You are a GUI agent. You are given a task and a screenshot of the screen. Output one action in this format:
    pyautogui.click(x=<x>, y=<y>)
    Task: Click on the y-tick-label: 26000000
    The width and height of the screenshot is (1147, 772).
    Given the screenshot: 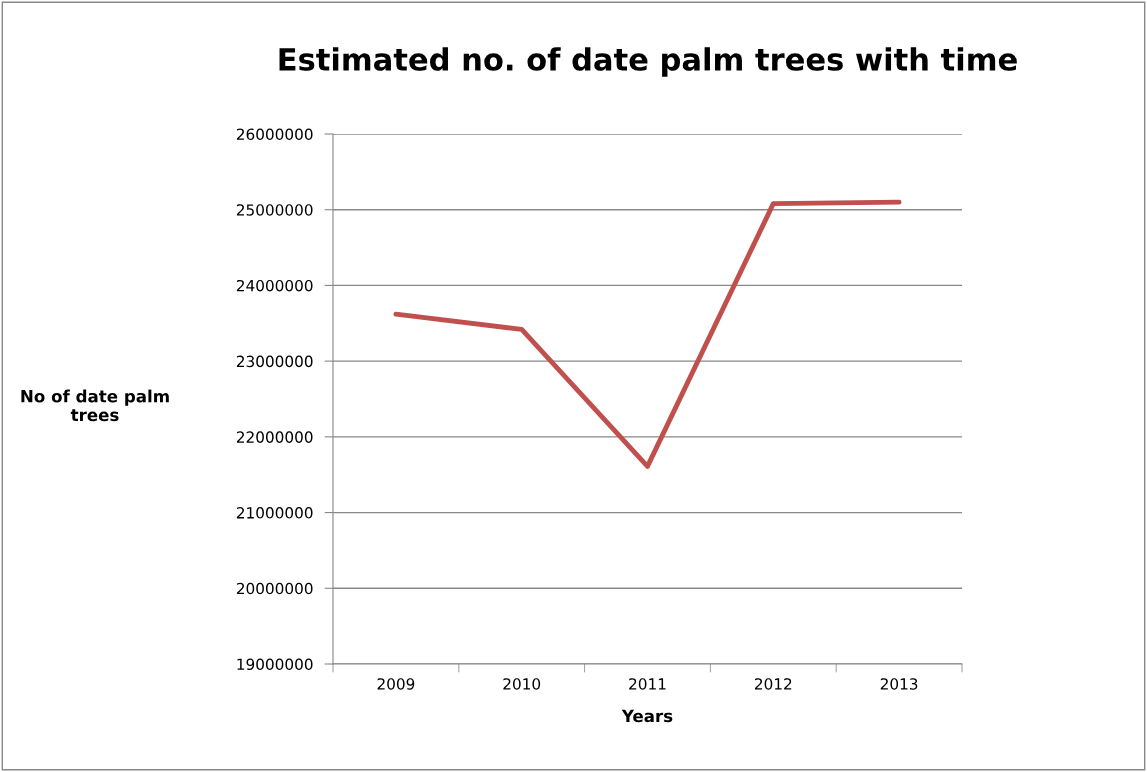 What is the action you would take?
    pyautogui.click(x=274, y=134)
    